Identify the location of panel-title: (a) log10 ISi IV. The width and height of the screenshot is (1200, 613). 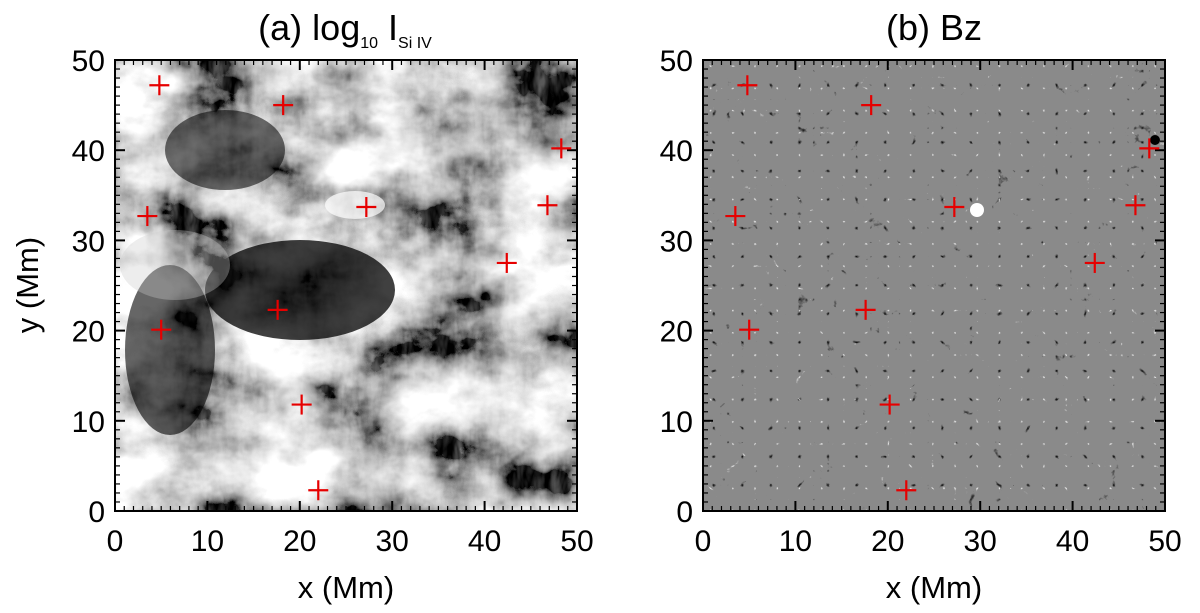
(345, 29).